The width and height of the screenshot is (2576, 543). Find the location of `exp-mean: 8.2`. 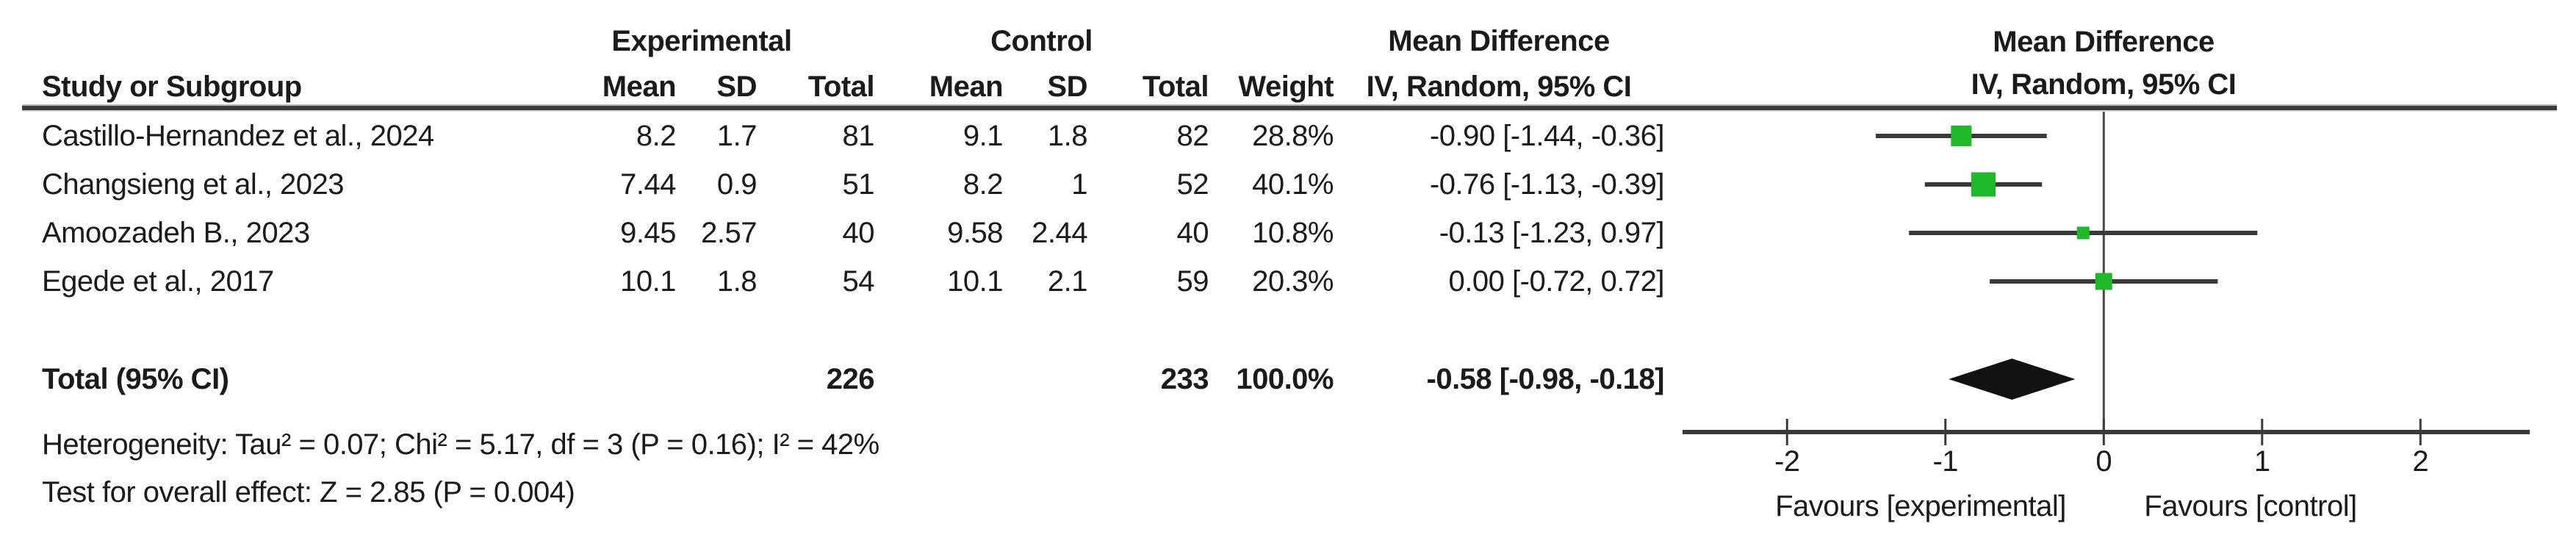

exp-mean: 8.2 is located at coordinates (656, 135).